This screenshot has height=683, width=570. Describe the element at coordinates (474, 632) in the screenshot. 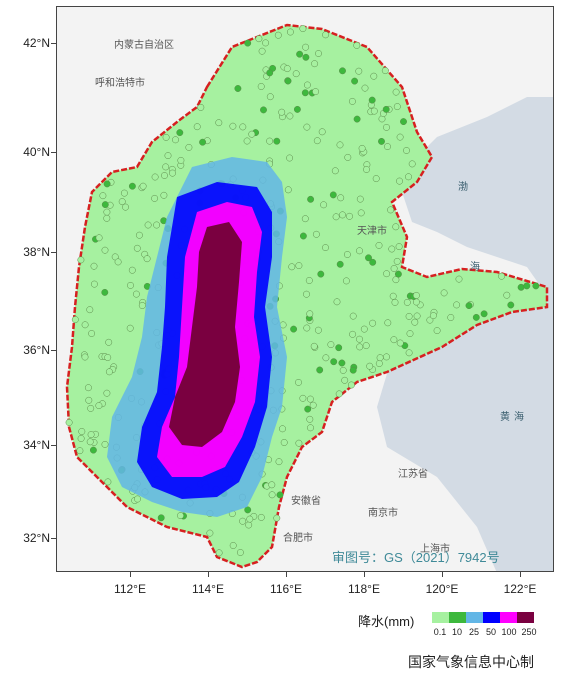

I see `legend-tick-25: 25` at that location.